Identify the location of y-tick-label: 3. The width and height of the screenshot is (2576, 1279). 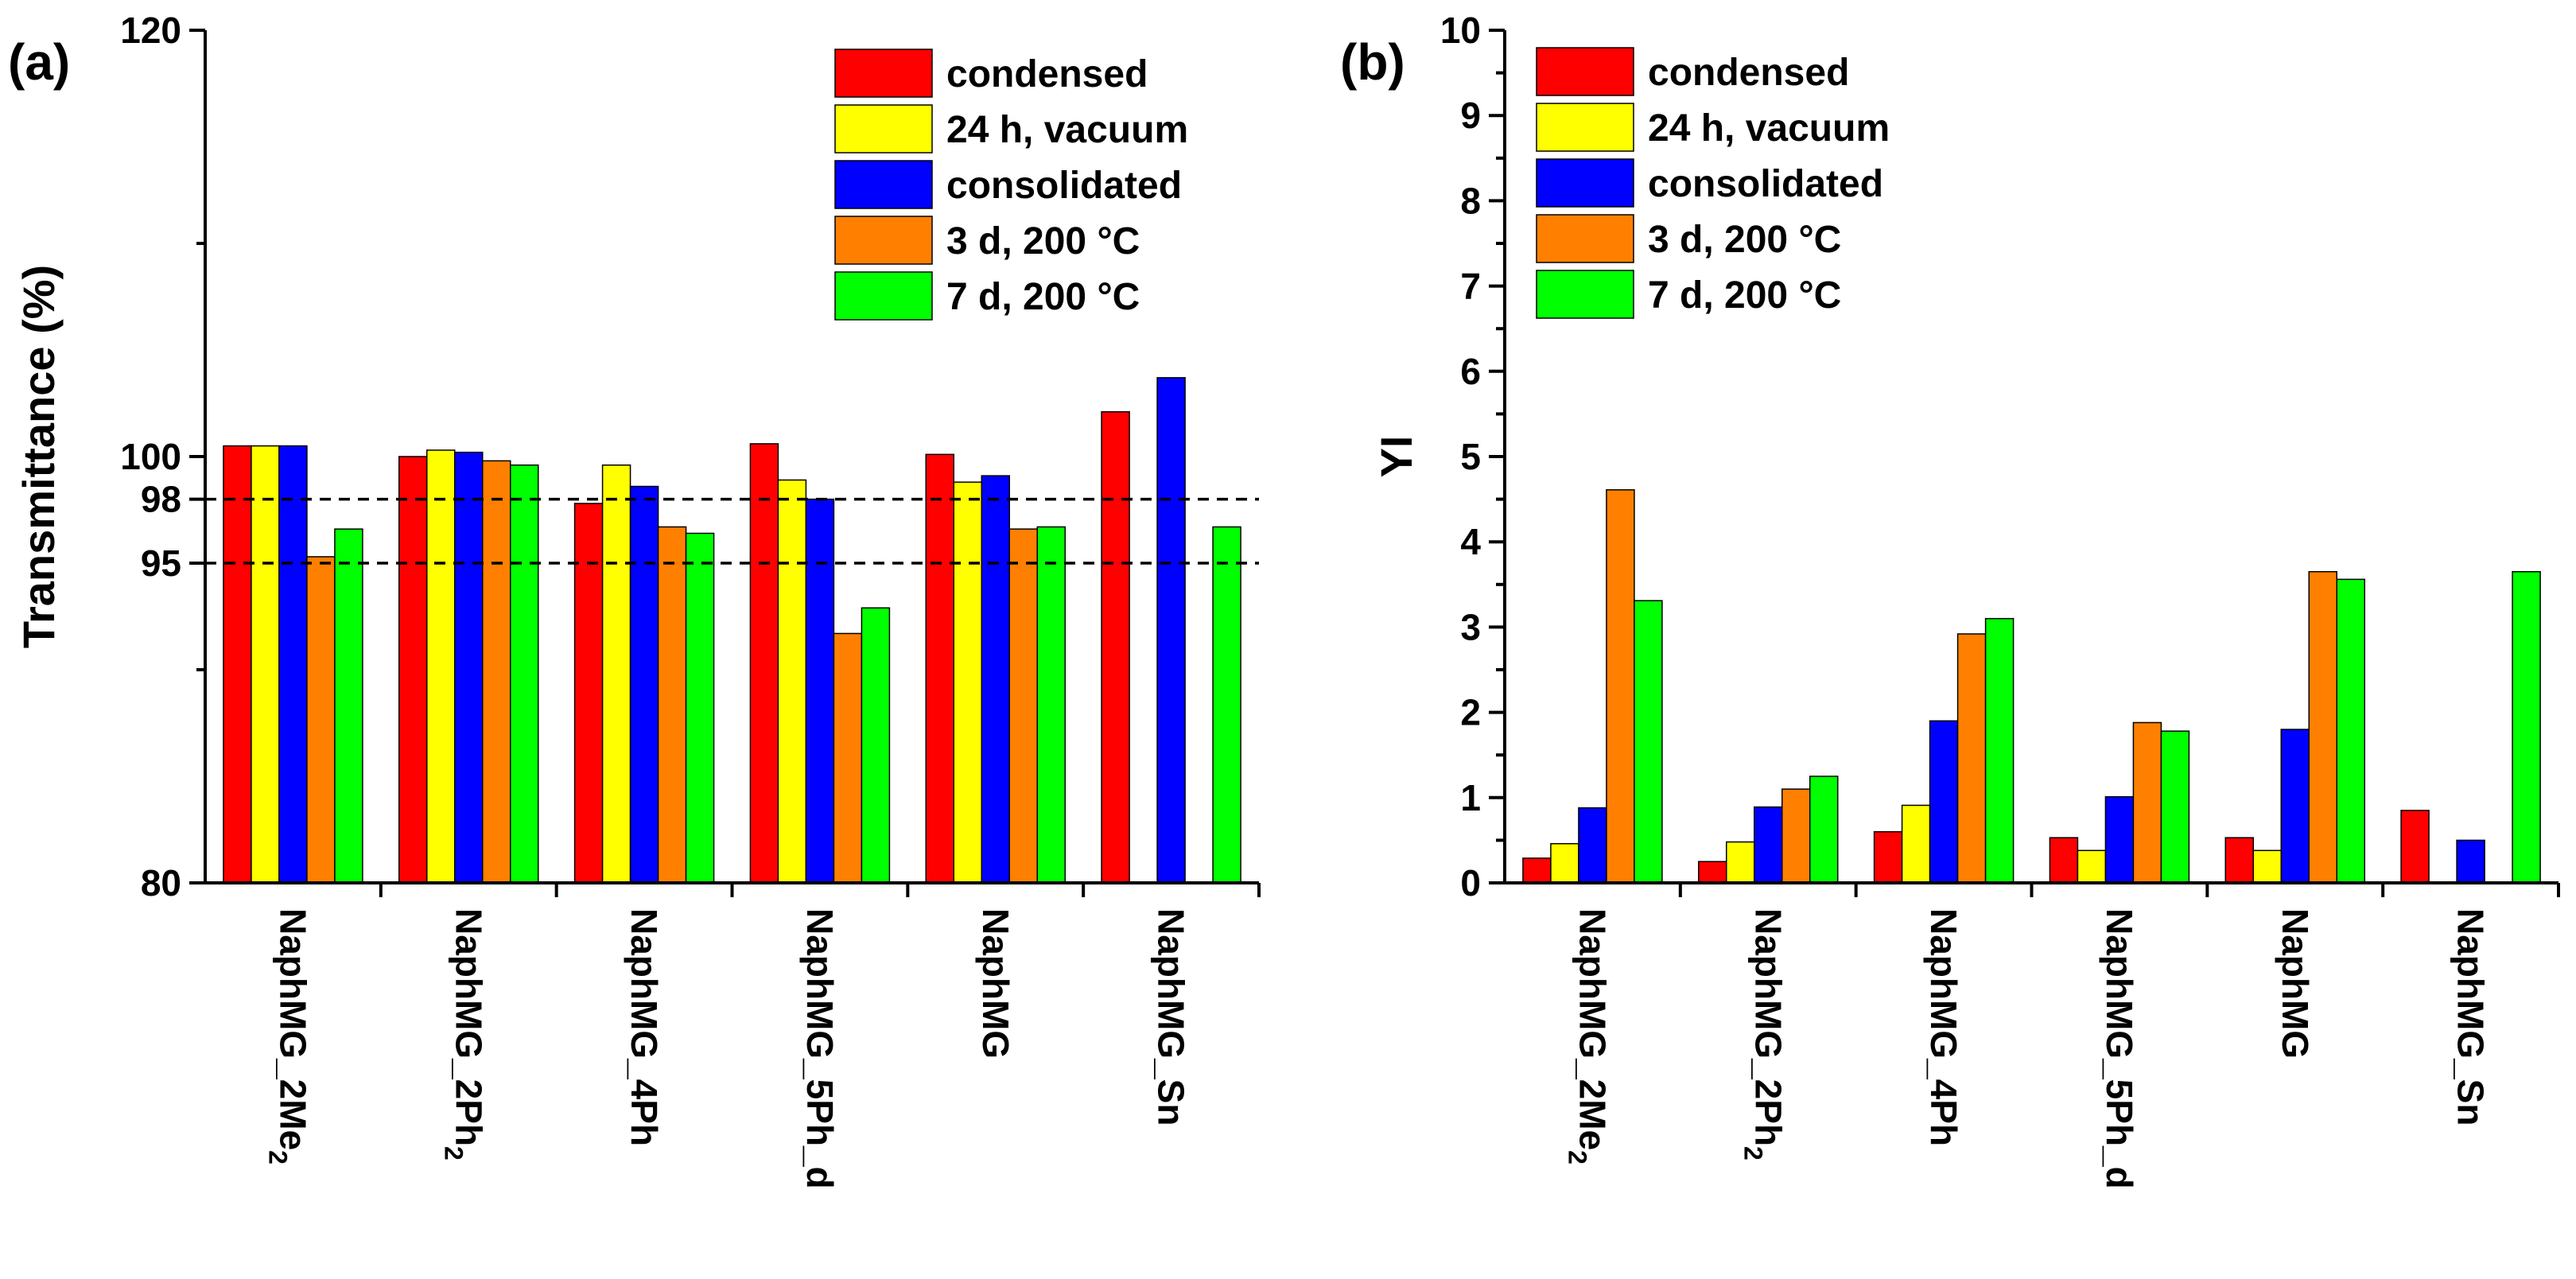
(1470, 627).